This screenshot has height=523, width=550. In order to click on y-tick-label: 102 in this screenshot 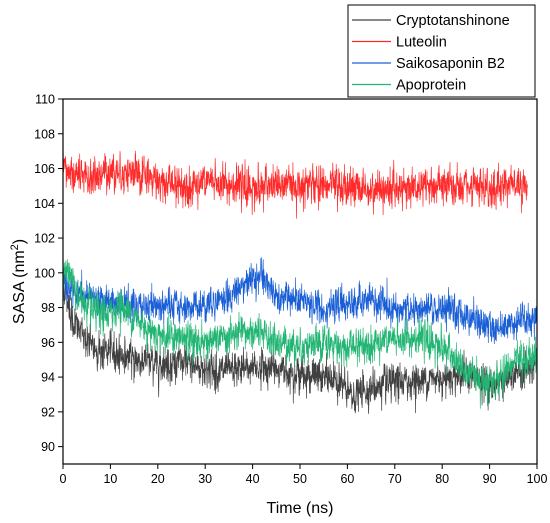, I will do `click(44, 239)`.